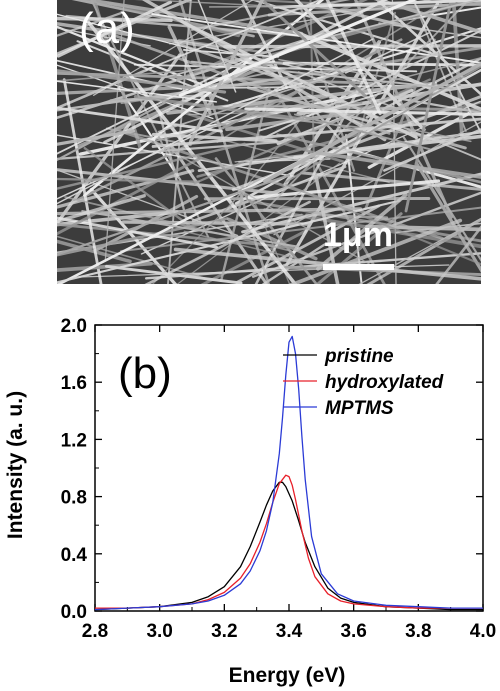  I want to click on panel-b-label: (b), so click(145, 373).